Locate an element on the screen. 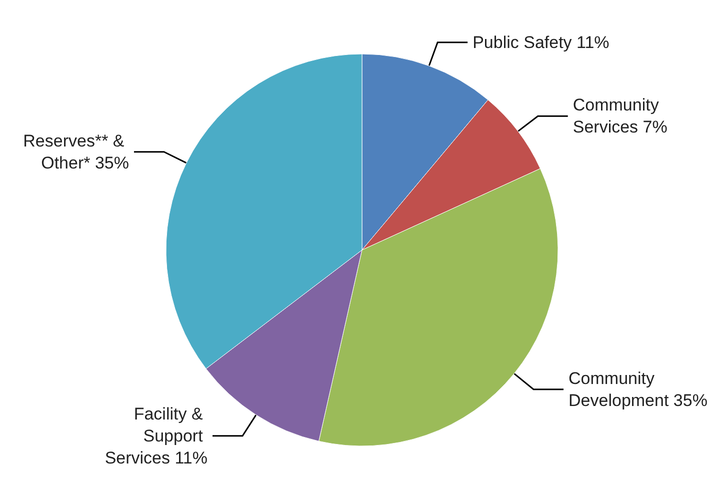 Image resolution: width=726 pixels, height=483 pixels. slice-label: Community Services 7% is located at coordinates (620, 116).